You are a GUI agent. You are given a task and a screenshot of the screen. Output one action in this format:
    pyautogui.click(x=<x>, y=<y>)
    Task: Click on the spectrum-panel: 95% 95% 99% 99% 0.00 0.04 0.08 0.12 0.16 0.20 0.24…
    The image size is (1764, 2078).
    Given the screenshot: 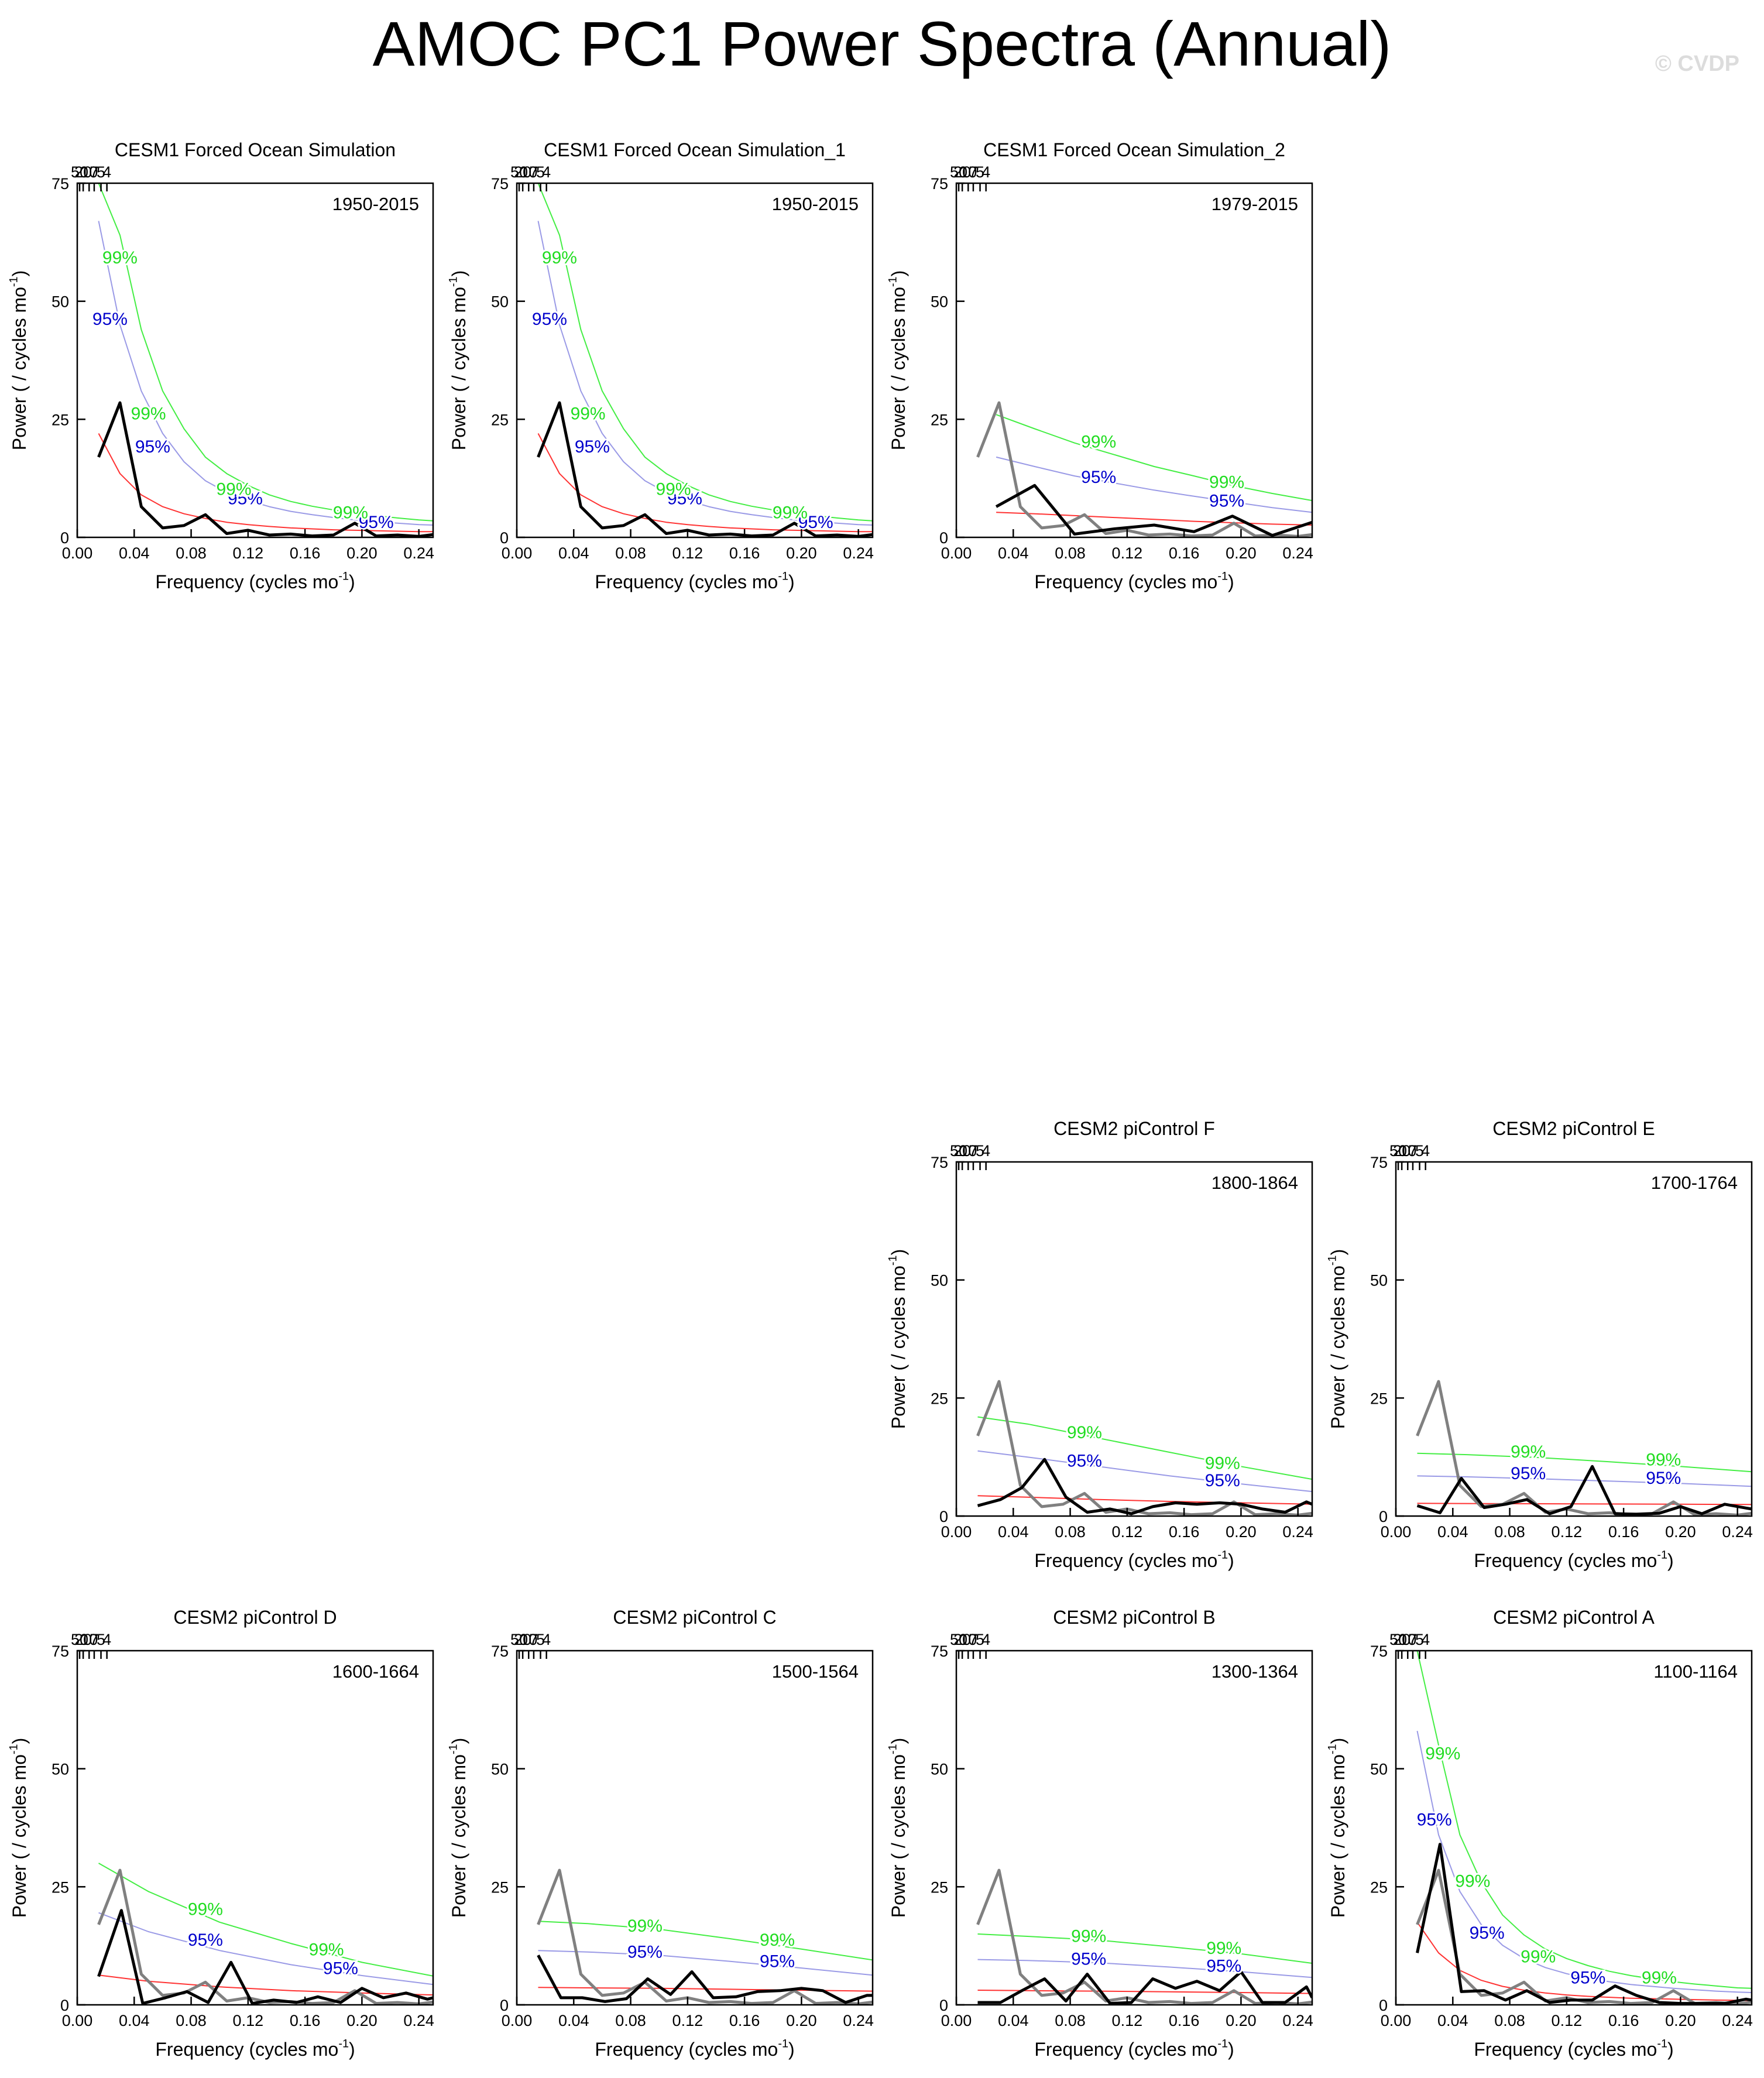 What is the action you would take?
    pyautogui.click(x=661, y=1833)
    